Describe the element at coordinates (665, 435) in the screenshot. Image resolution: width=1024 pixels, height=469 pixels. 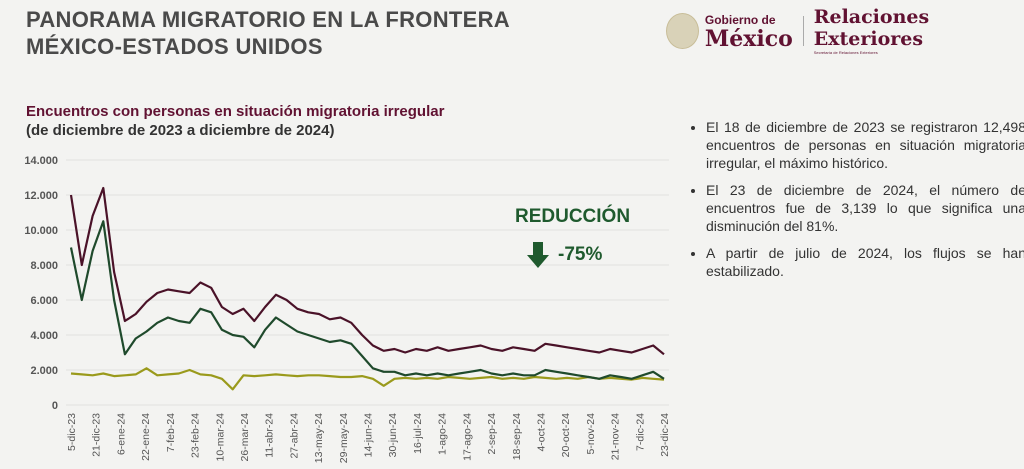
I see `x-tick-label: 23-dic-24` at that location.